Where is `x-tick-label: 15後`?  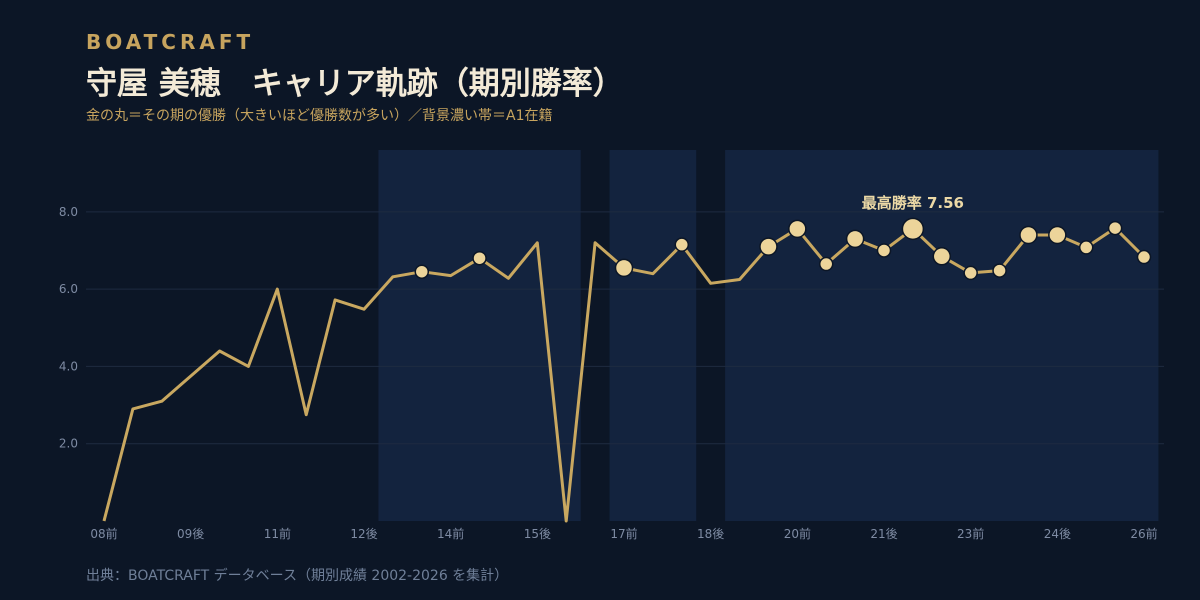
x-tick-label: 15後 is located at coordinates (537, 534).